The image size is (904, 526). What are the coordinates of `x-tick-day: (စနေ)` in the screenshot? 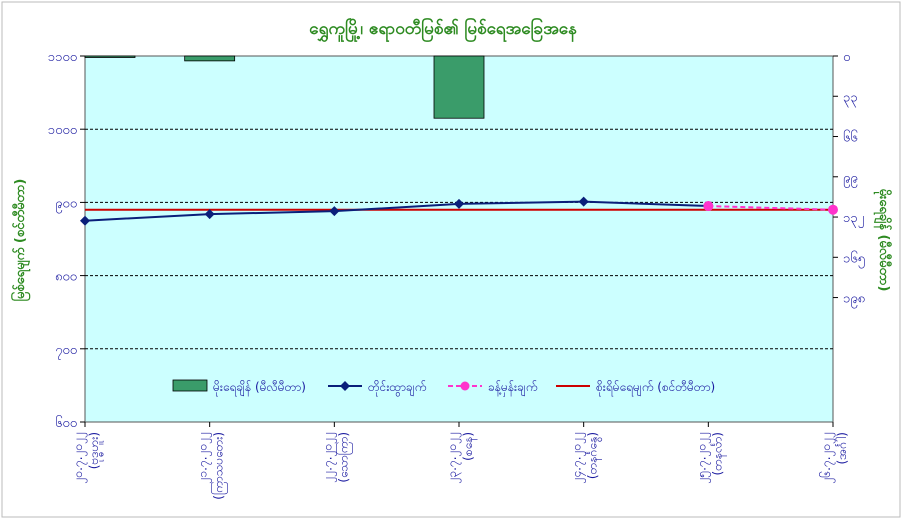 It's located at (469, 446).